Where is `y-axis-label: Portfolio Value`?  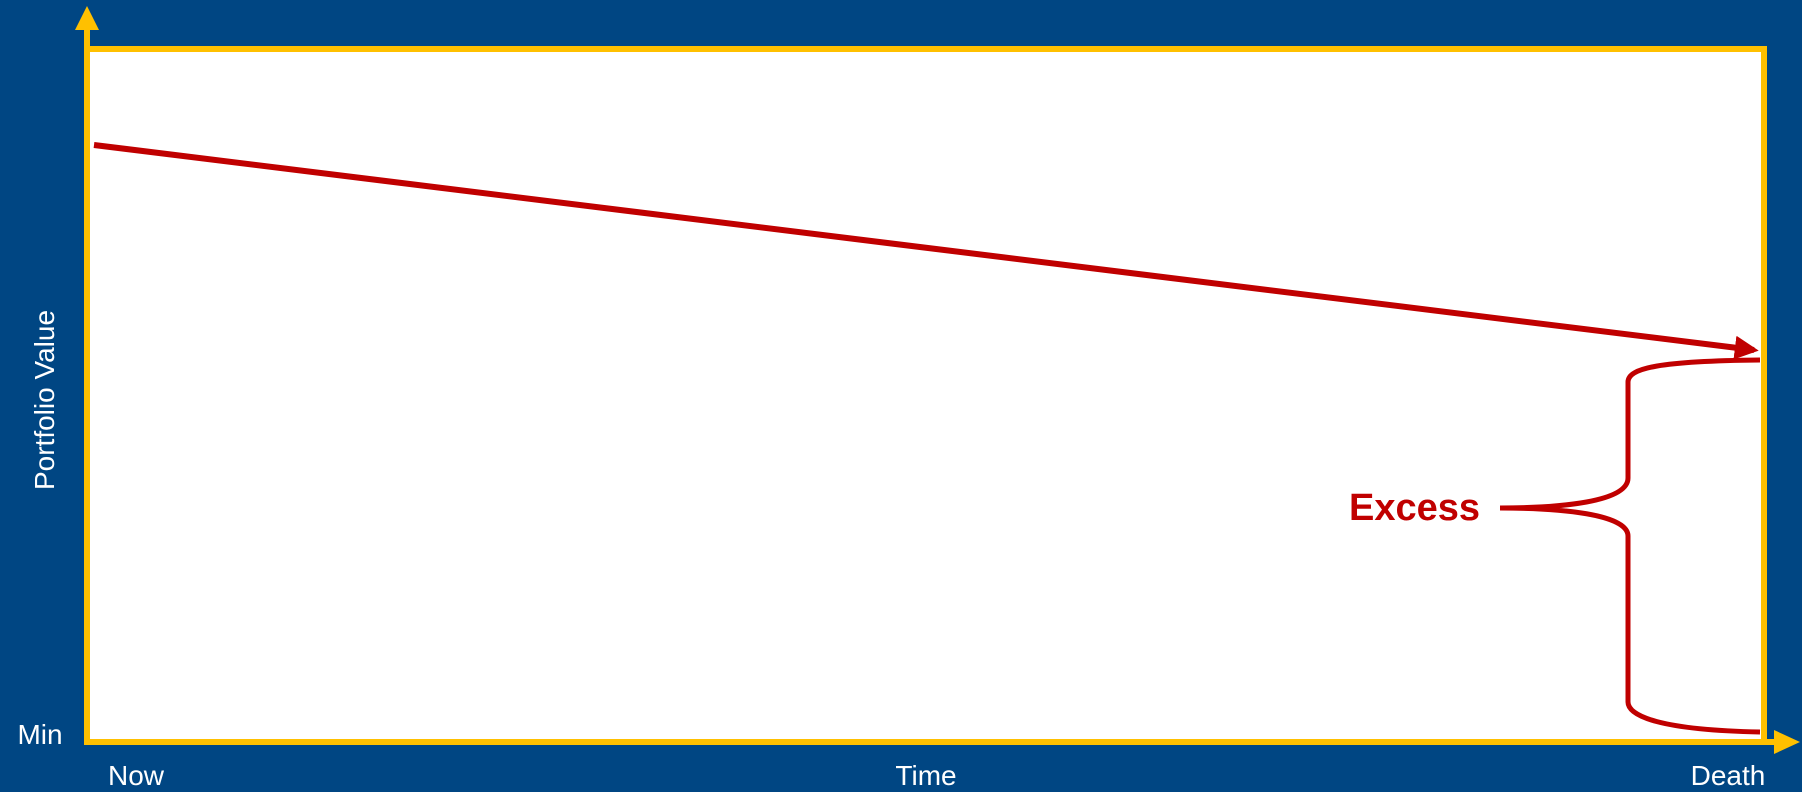 y-axis-label: Portfolio Value is located at coordinates (44, 400).